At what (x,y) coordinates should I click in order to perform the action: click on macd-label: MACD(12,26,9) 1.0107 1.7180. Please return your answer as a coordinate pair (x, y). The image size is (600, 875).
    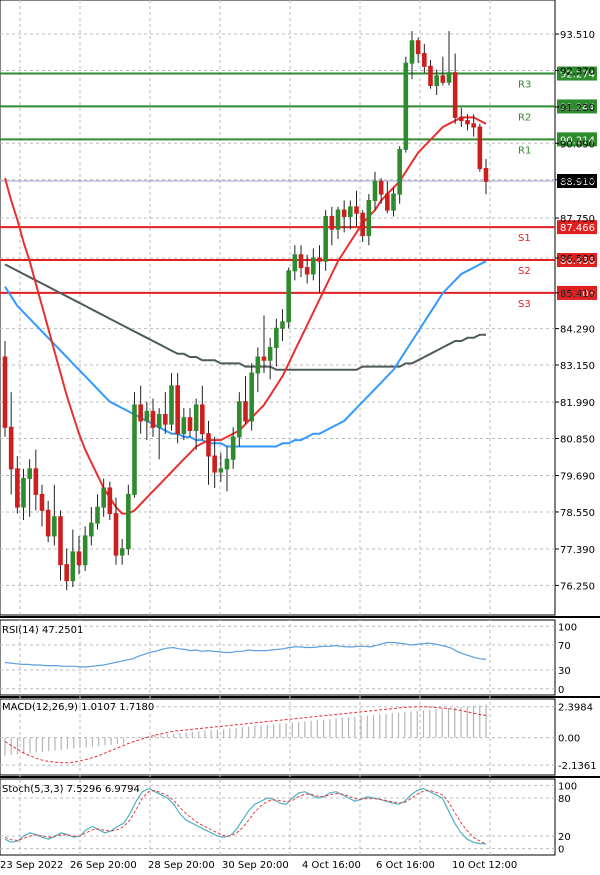
    Looking at the image, I should click on (78, 707).